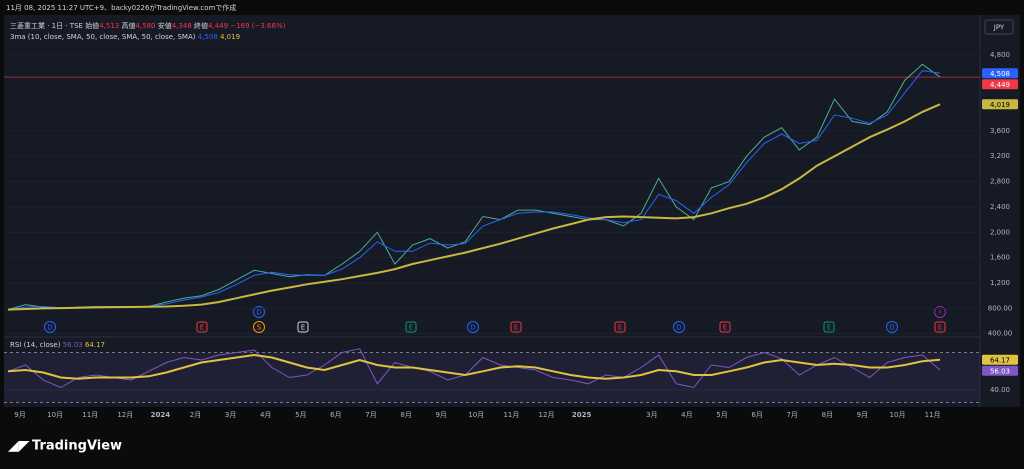  I want to click on value-label: 4,508, so click(1000, 74).